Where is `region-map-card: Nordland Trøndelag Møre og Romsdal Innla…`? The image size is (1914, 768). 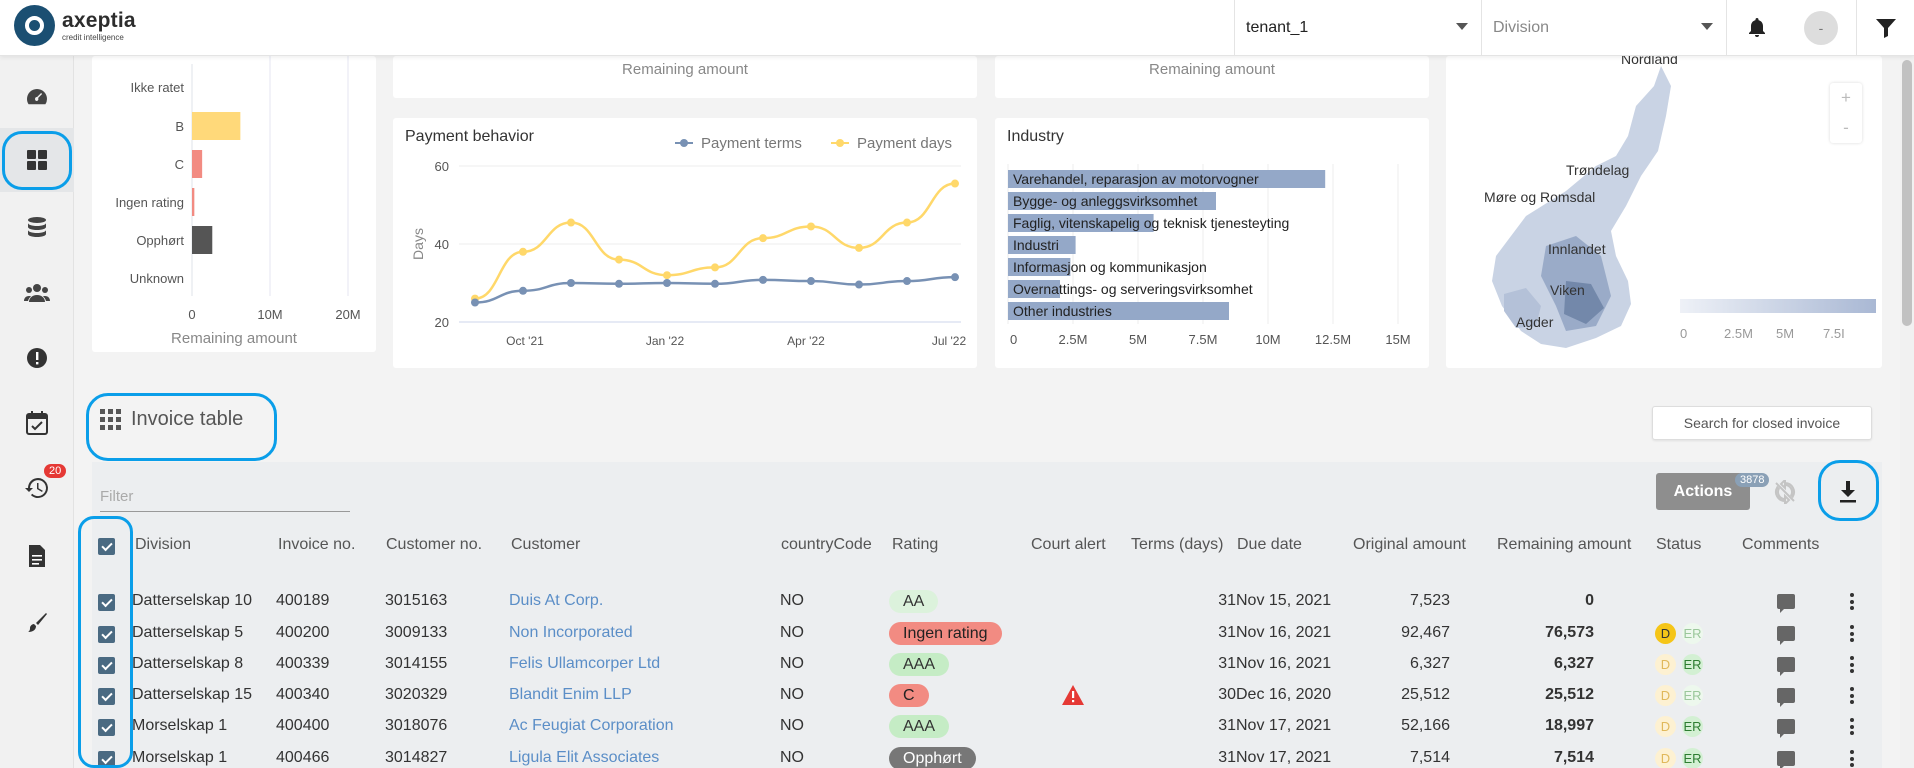
region-map-card: Nordland Trøndelag Møre og Romsdal Innla… is located at coordinates (1664, 209).